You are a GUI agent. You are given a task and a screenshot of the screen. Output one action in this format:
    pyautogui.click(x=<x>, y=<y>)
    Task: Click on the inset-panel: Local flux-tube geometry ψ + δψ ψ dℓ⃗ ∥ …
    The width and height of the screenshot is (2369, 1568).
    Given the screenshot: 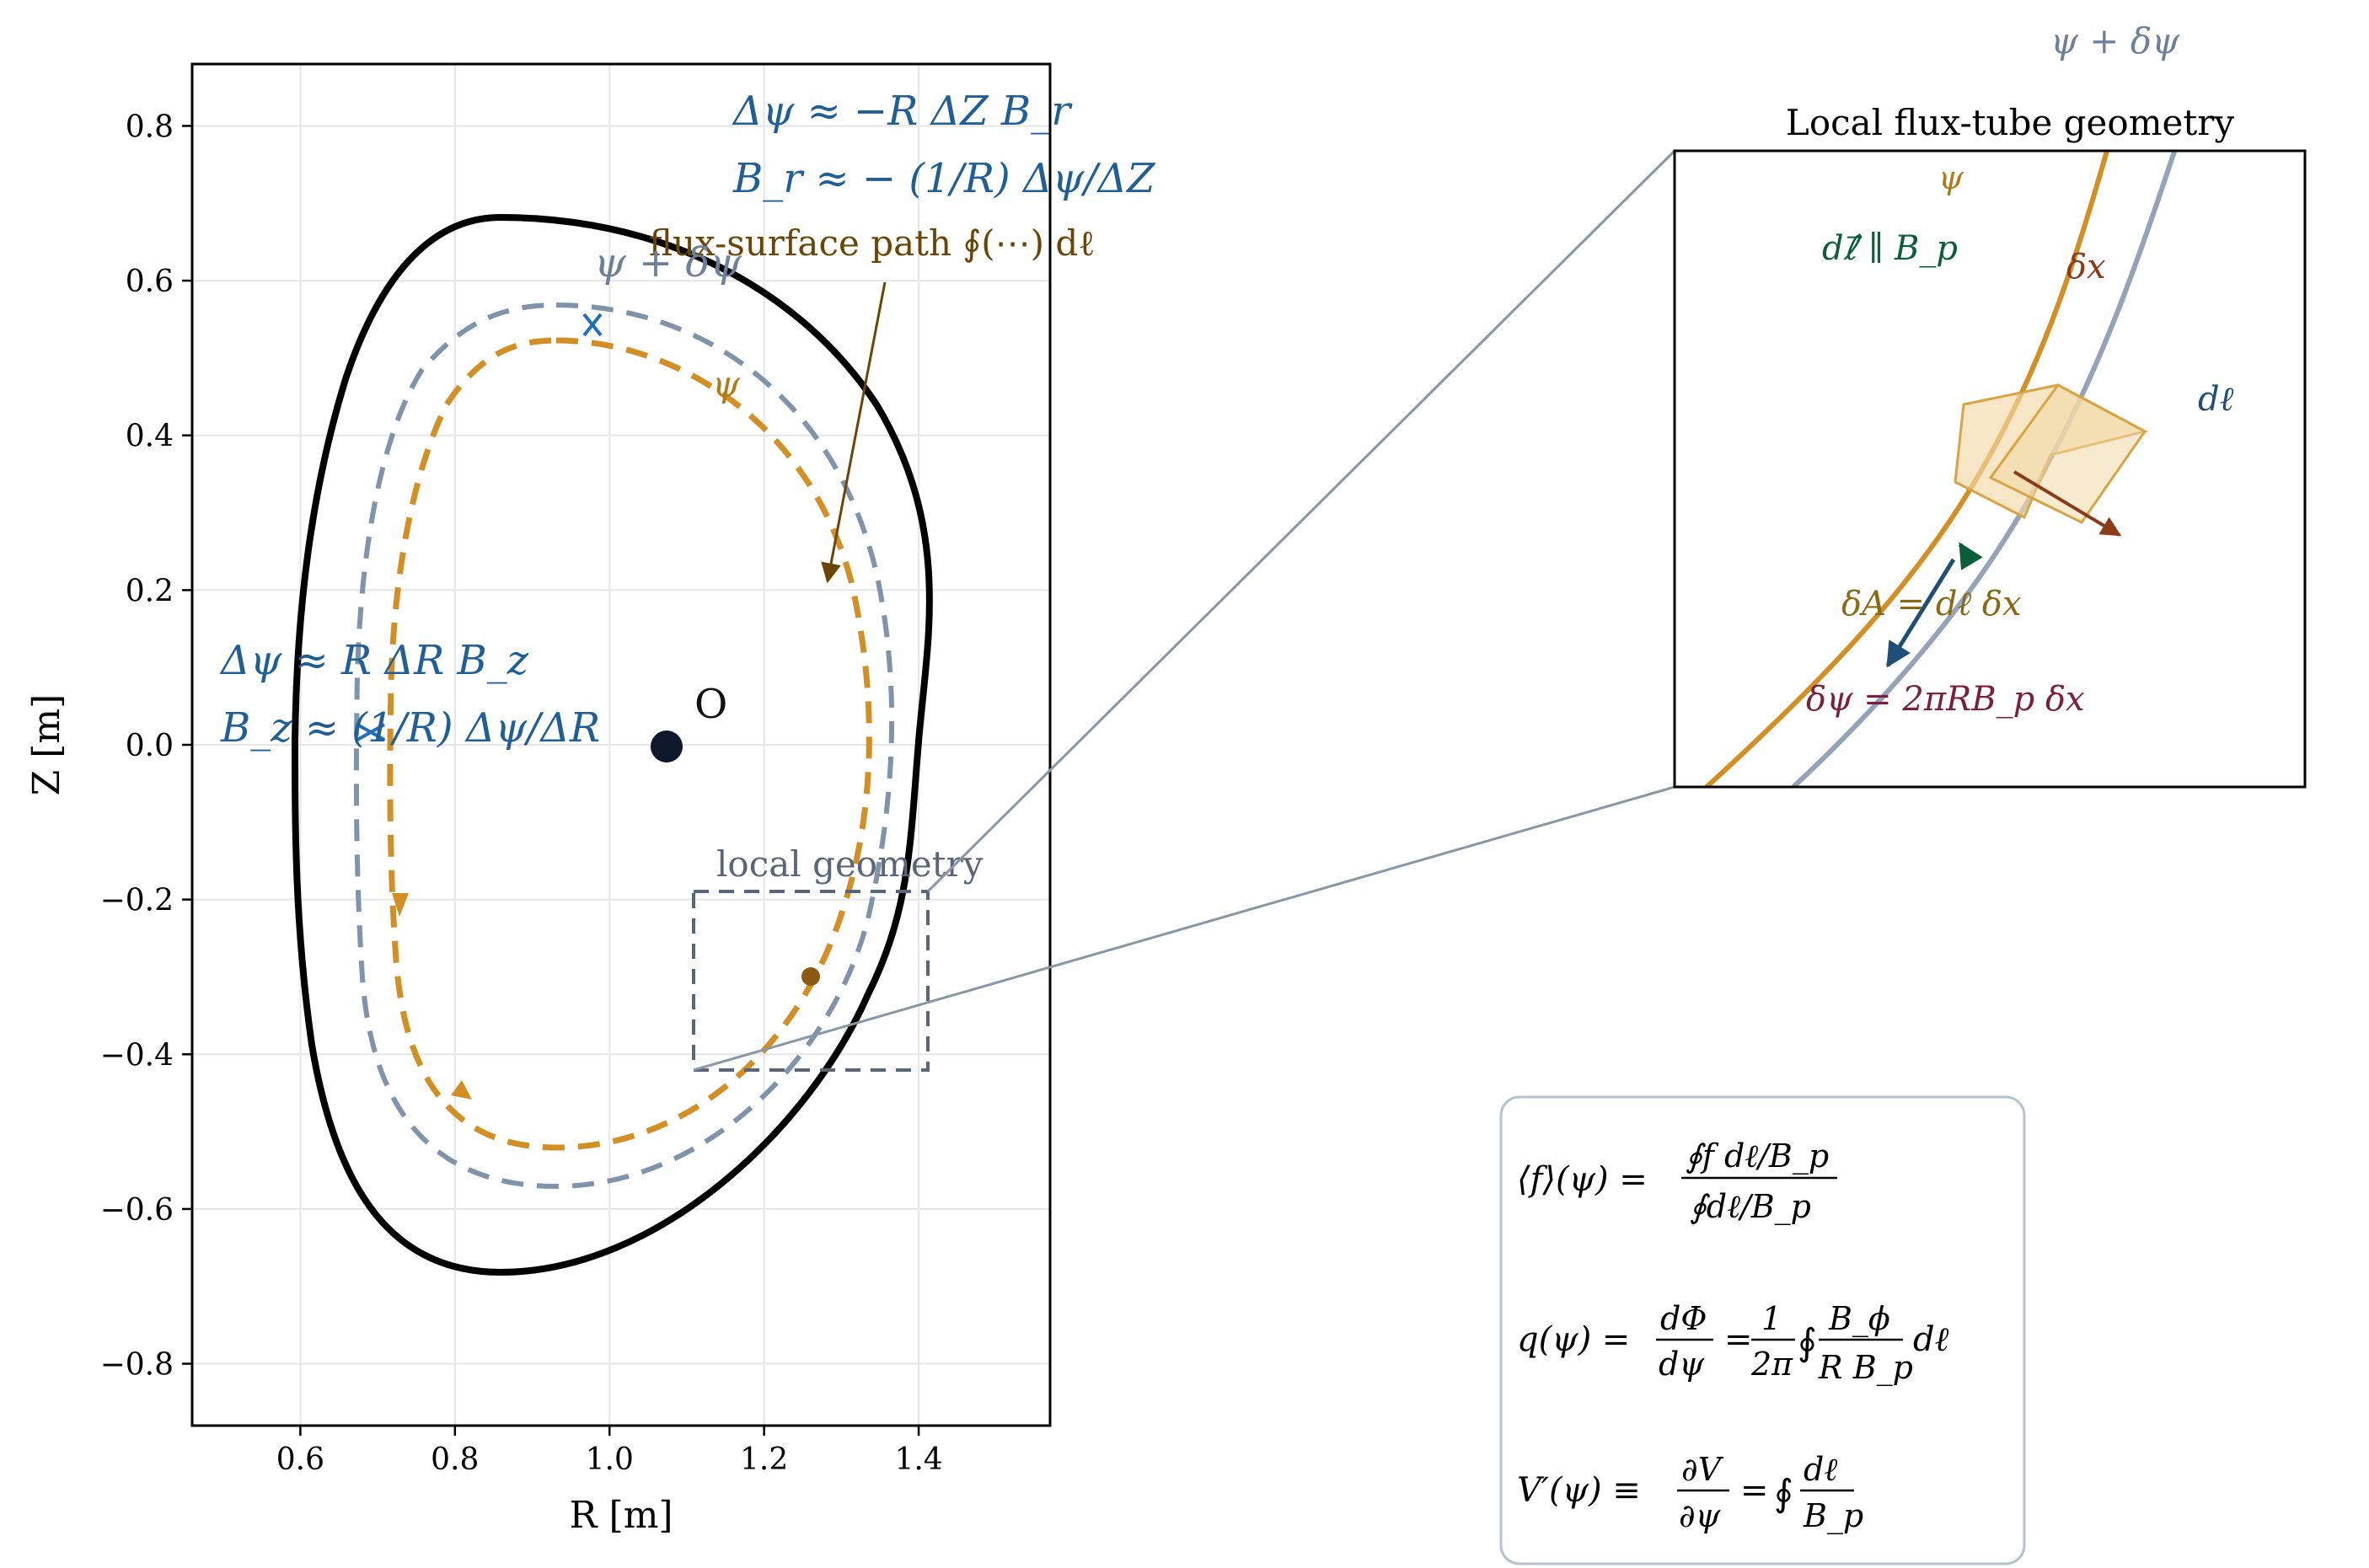 What is the action you would take?
    pyautogui.click(x=1990, y=404)
    